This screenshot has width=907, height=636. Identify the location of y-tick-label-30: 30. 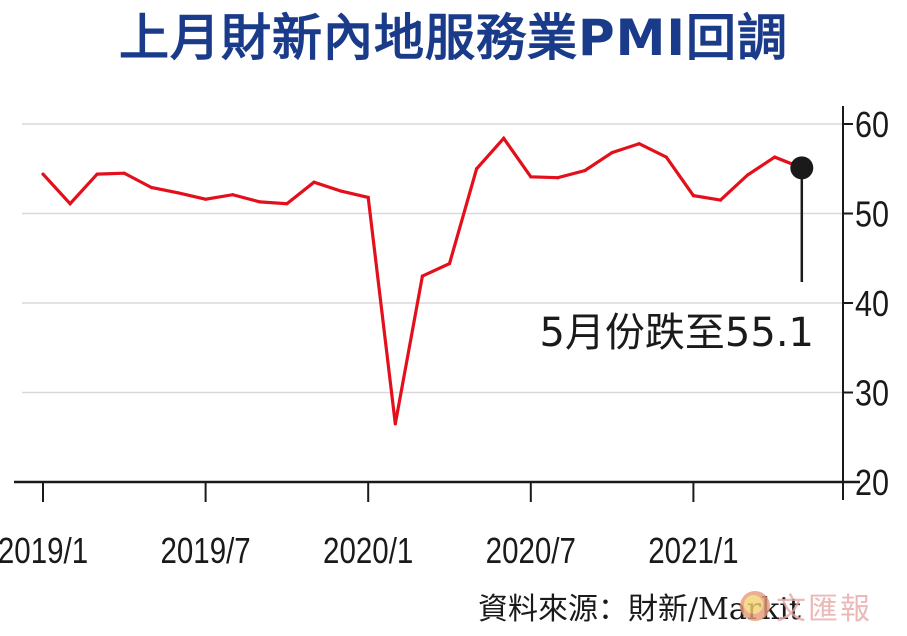
(872, 394).